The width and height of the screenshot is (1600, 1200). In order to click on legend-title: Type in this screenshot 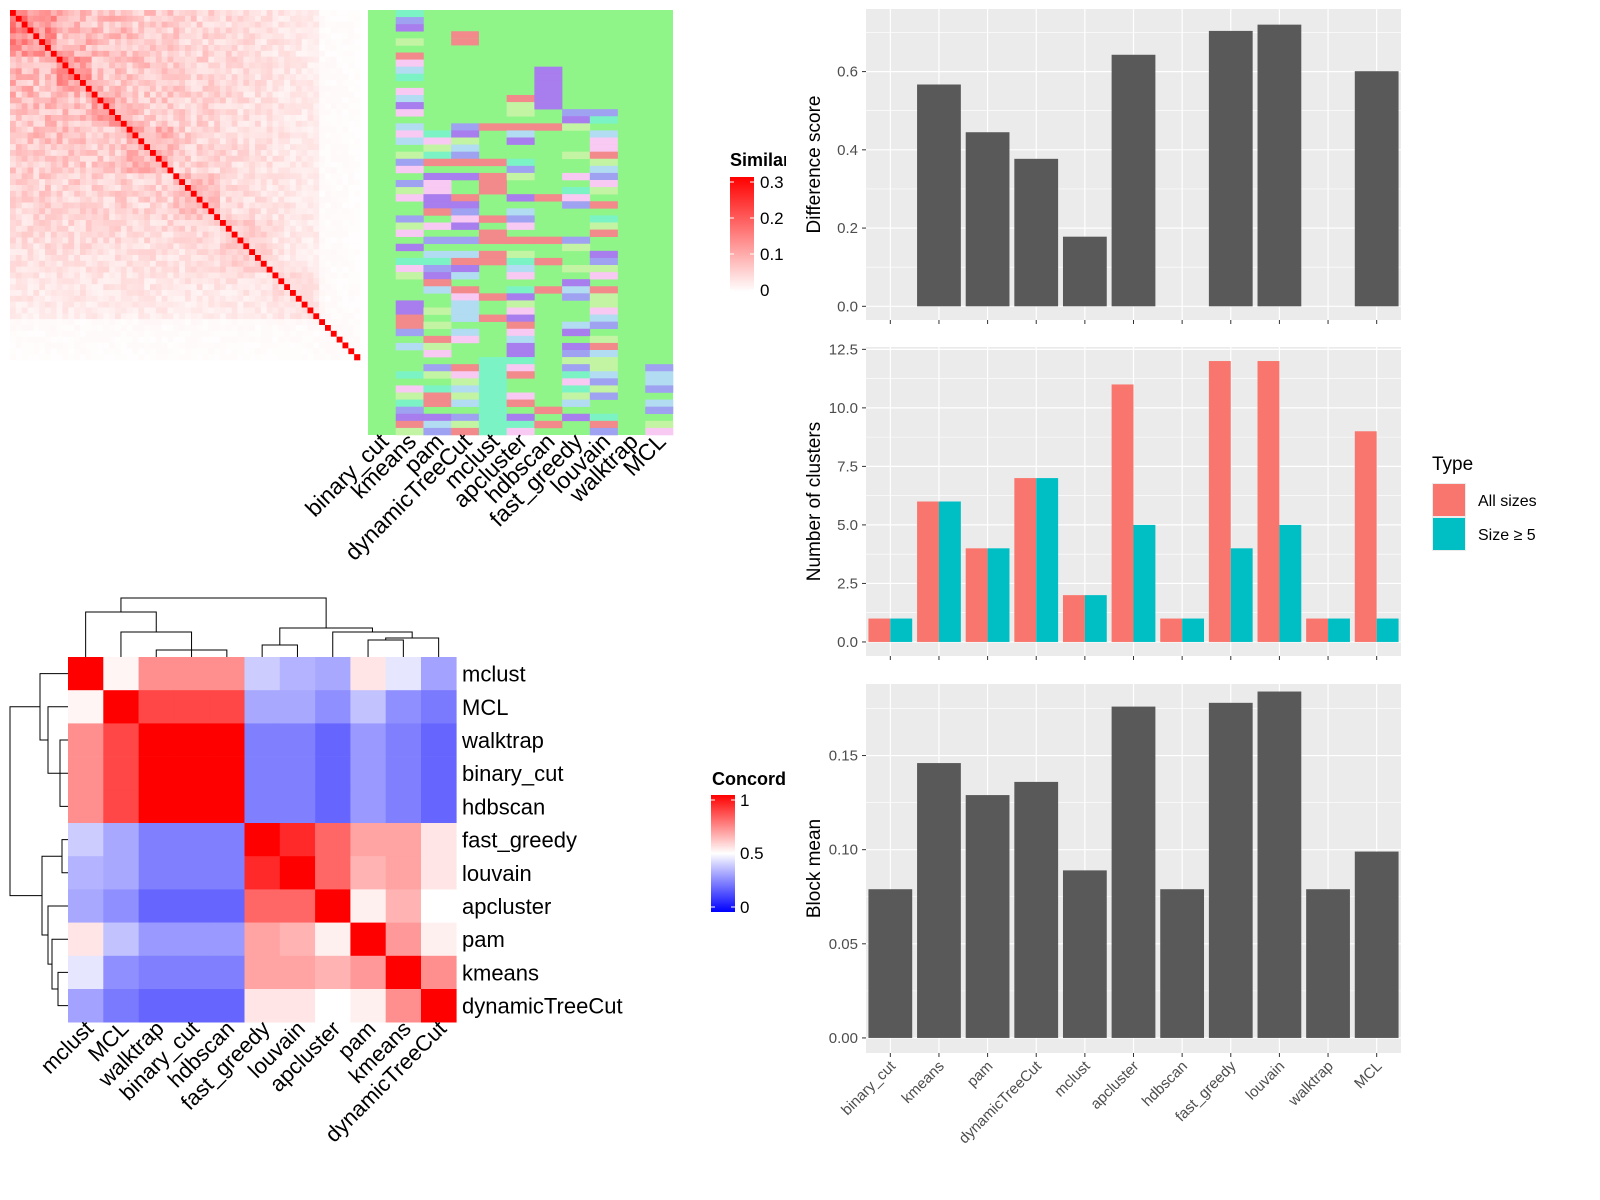, I will do `click(1452, 464)`.